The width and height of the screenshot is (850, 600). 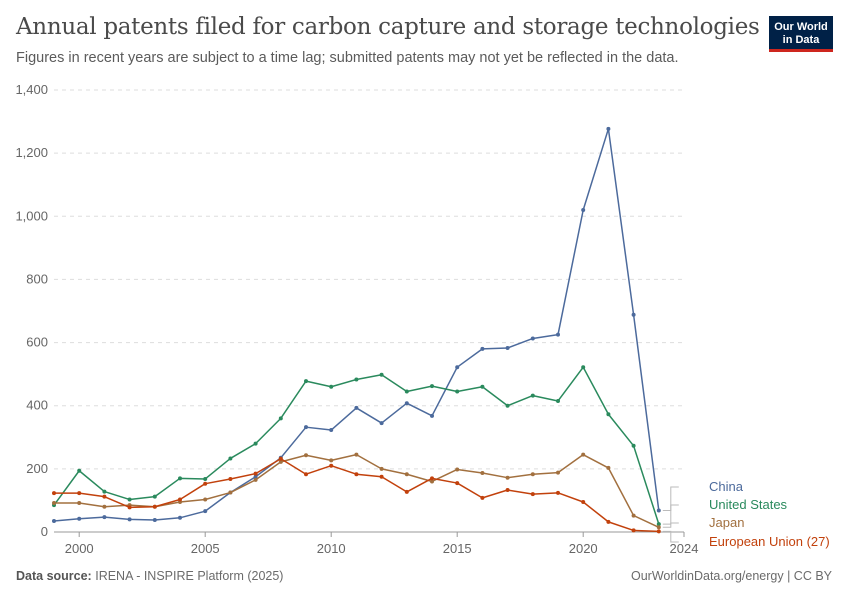 I want to click on x-tick-label: 2005, so click(x=205, y=548).